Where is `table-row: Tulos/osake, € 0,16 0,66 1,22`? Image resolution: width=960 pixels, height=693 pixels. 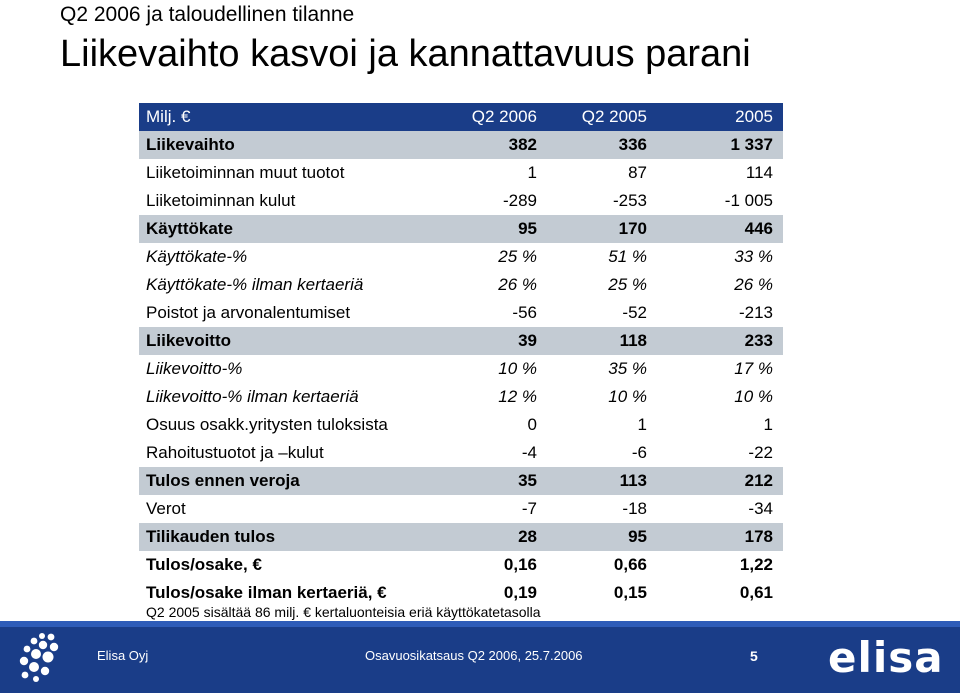
table-row: Tulos/osake, € 0,16 0,66 1,22 is located at coordinates (461, 565).